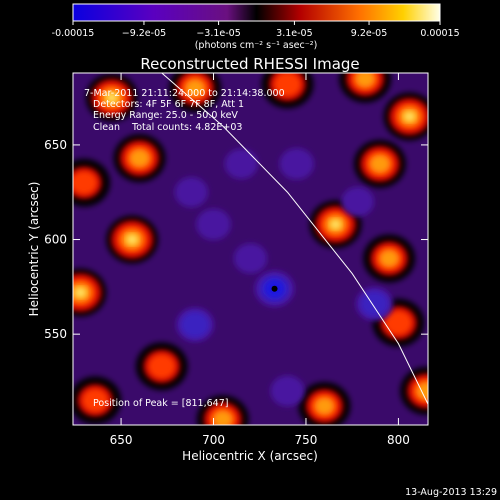 Image resolution: width=500 pixels, height=500 pixels. I want to click on x-axis-label: Heliocentric X (arcsec), so click(250, 456).